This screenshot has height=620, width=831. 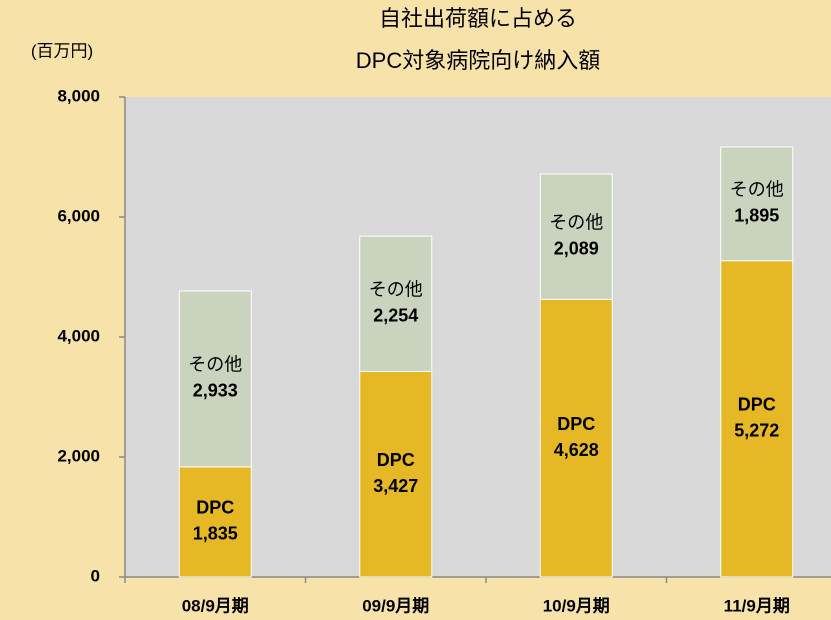 I want to click on y-axis-label: (百万円), so click(x=62, y=50).